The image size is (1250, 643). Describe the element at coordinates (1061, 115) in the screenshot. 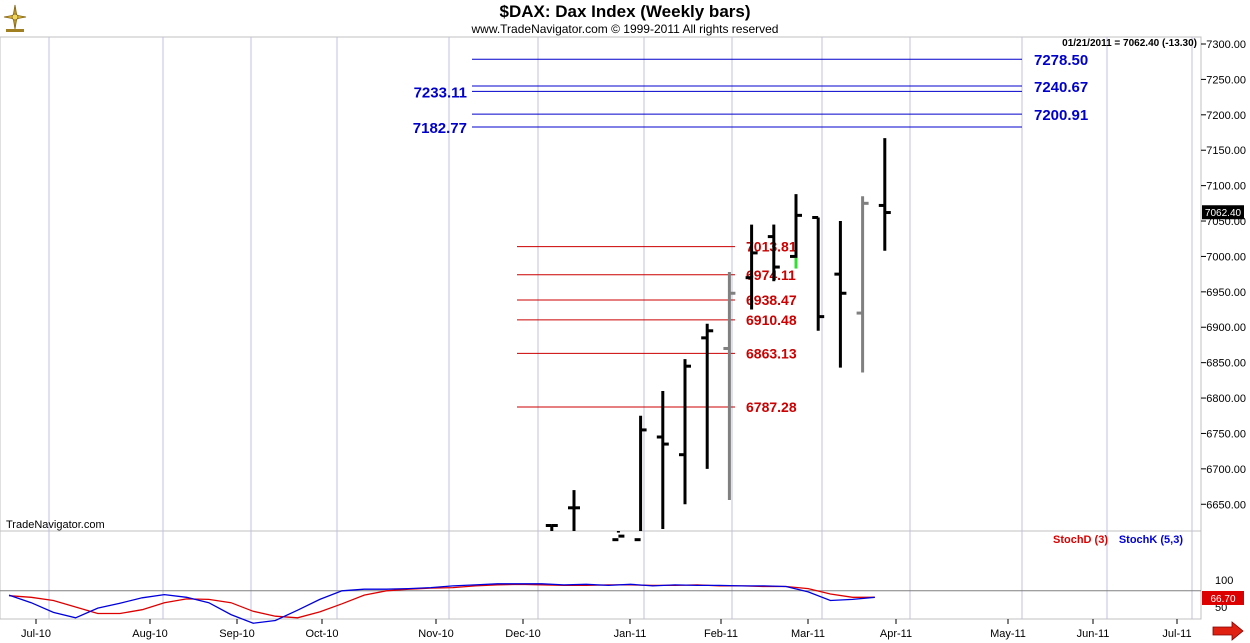

I see `resistance-label: 7200.91` at that location.